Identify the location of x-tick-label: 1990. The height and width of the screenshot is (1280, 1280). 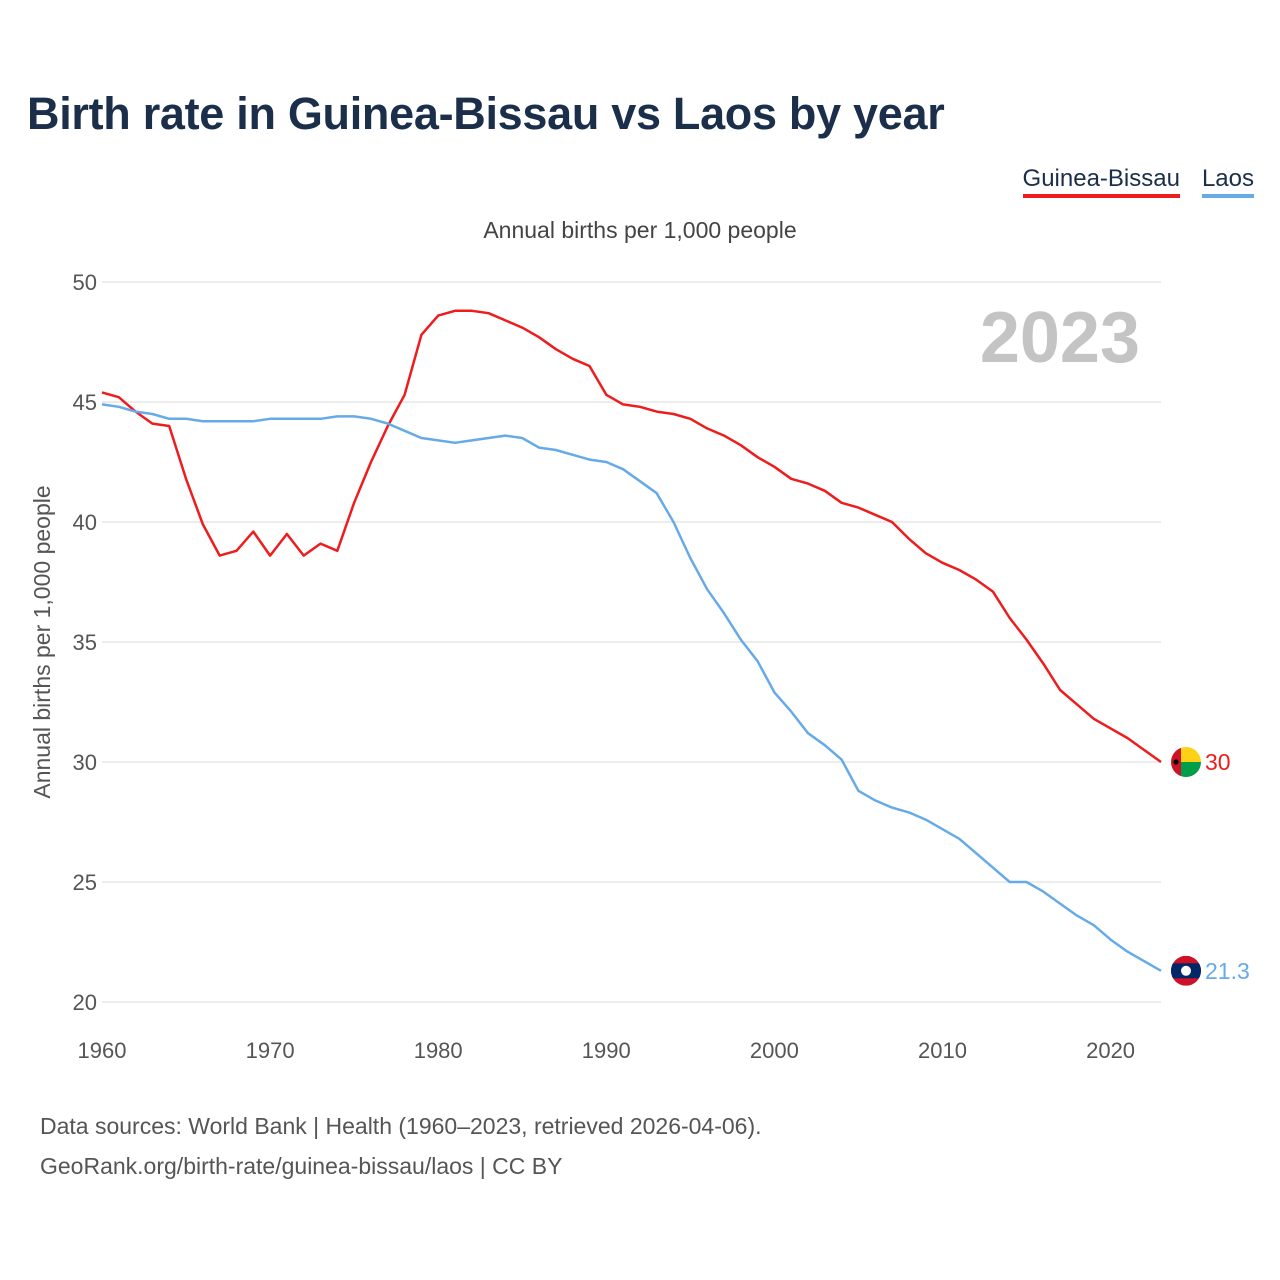
(606, 1050).